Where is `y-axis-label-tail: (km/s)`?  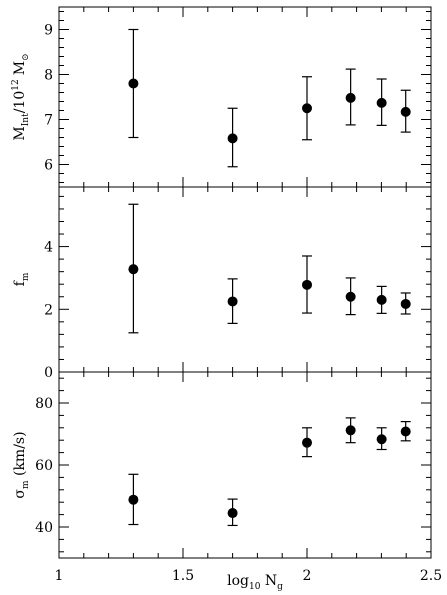
y-axis-label-tail: (km/s) is located at coordinates (20, 455).